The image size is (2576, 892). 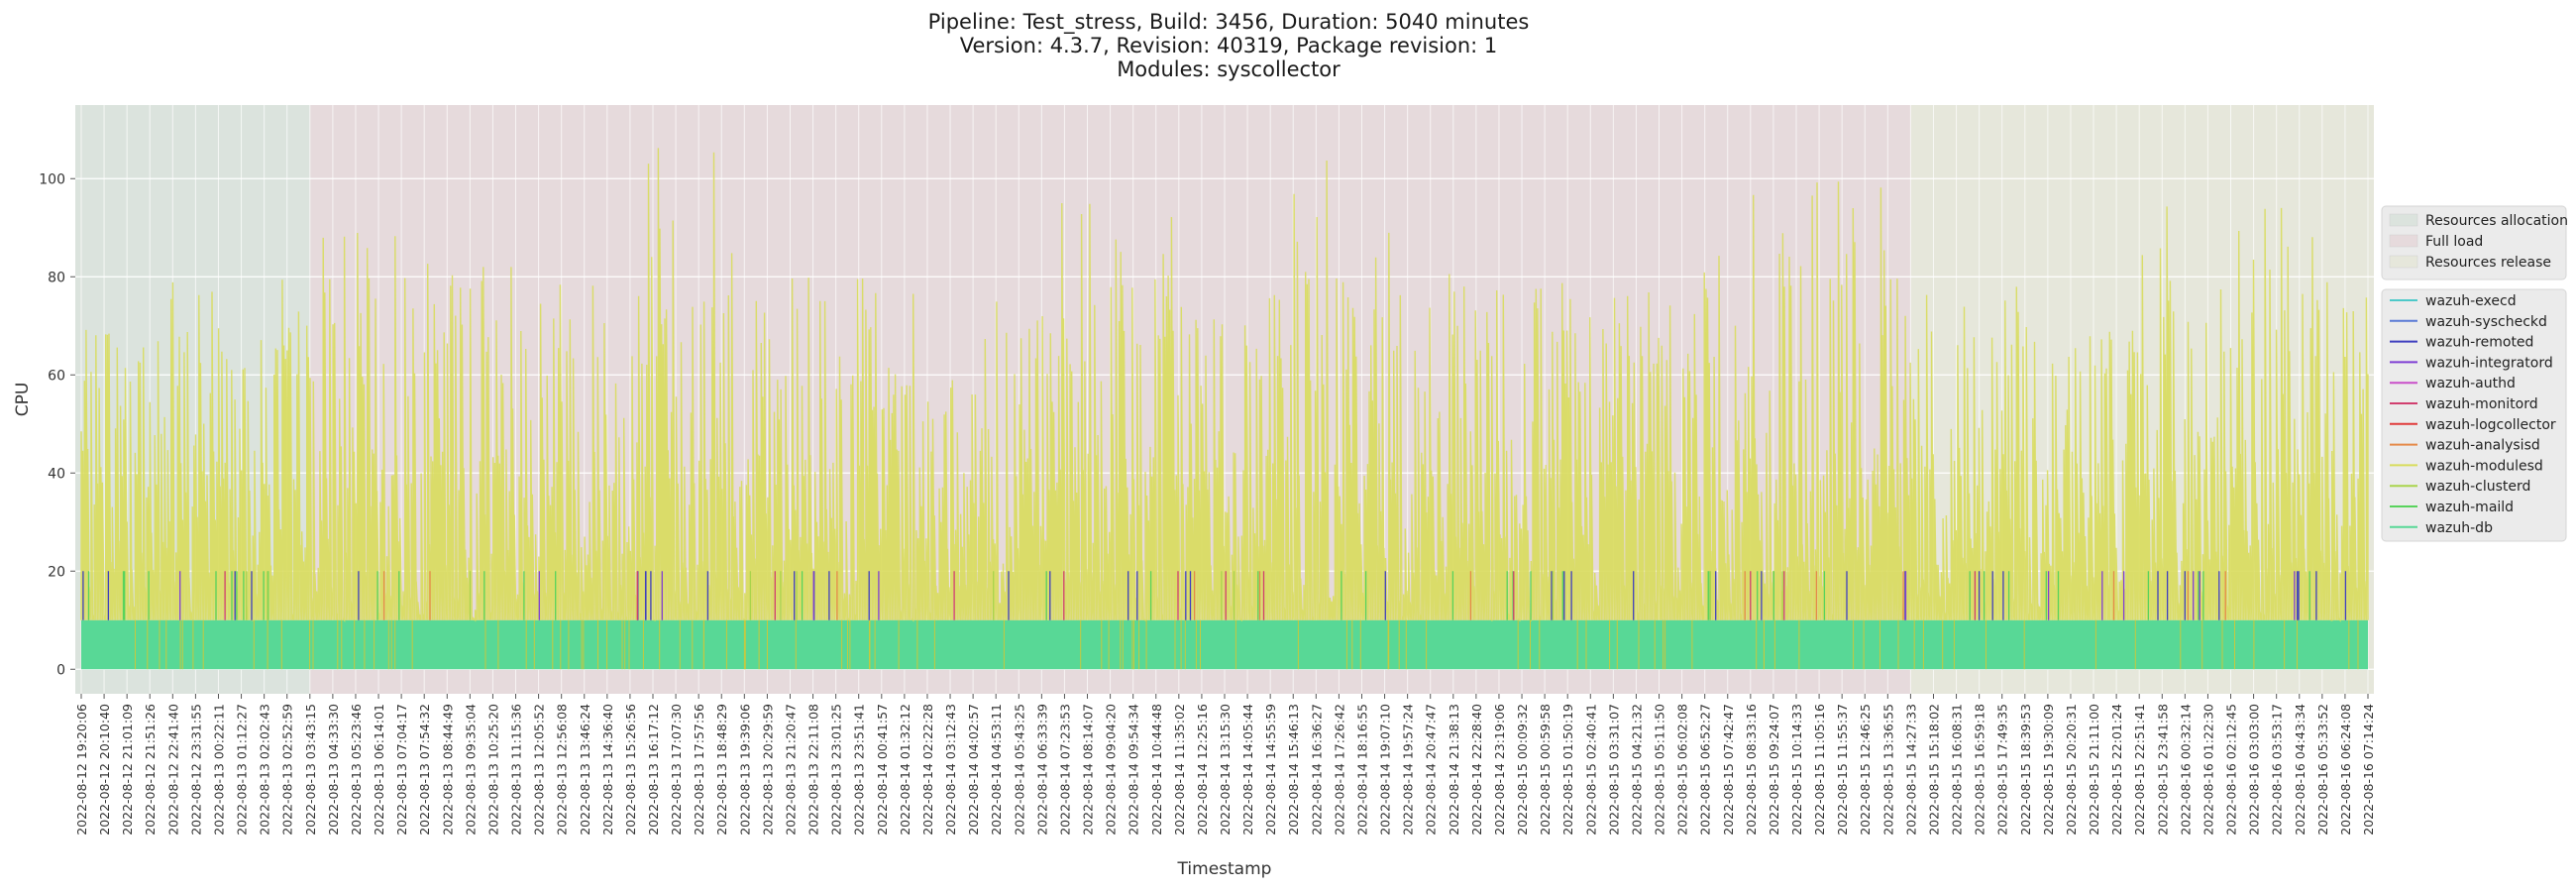 I want to click on series-wazuh-clusterd-line, so click(x=1014, y=595).